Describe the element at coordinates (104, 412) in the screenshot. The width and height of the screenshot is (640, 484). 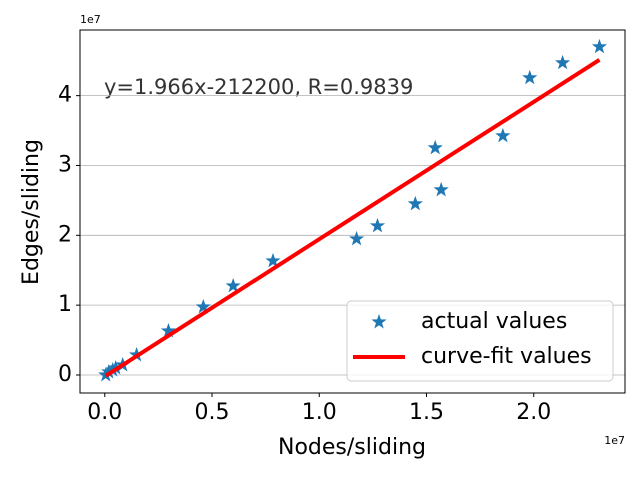
I see `x-tick-label: 0.0` at that location.